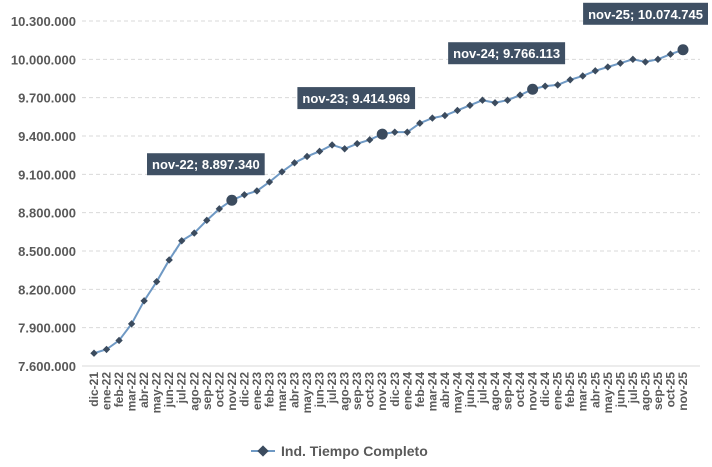  I want to click on x-tick-label: mar-22, so click(132, 392).